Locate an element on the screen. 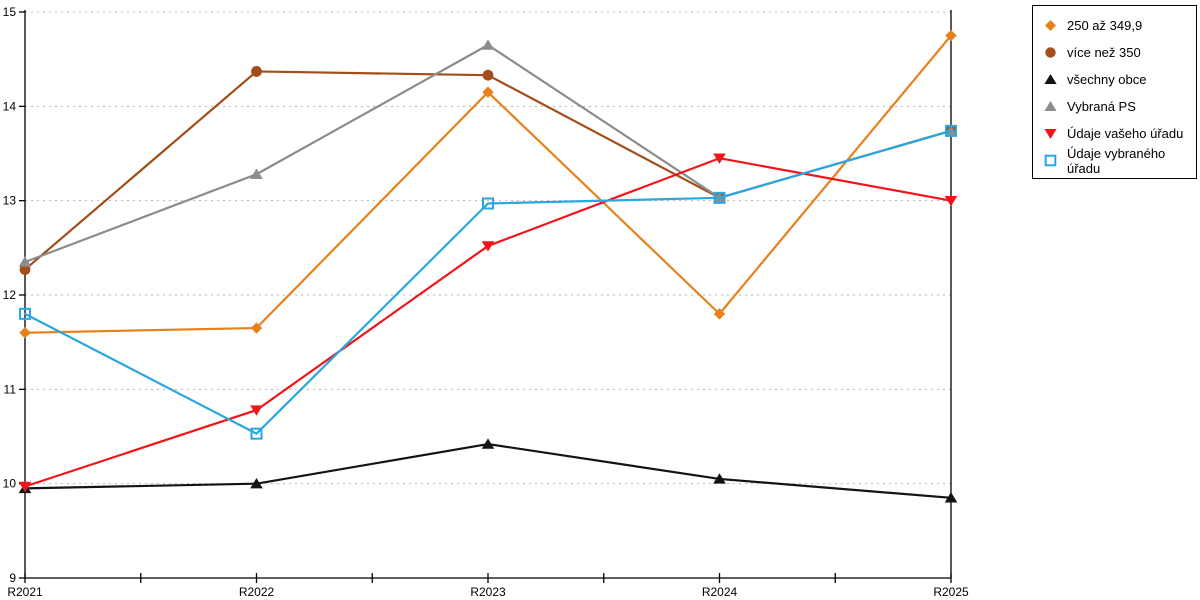  x-tick-label: R2022 is located at coordinates (257, 592).